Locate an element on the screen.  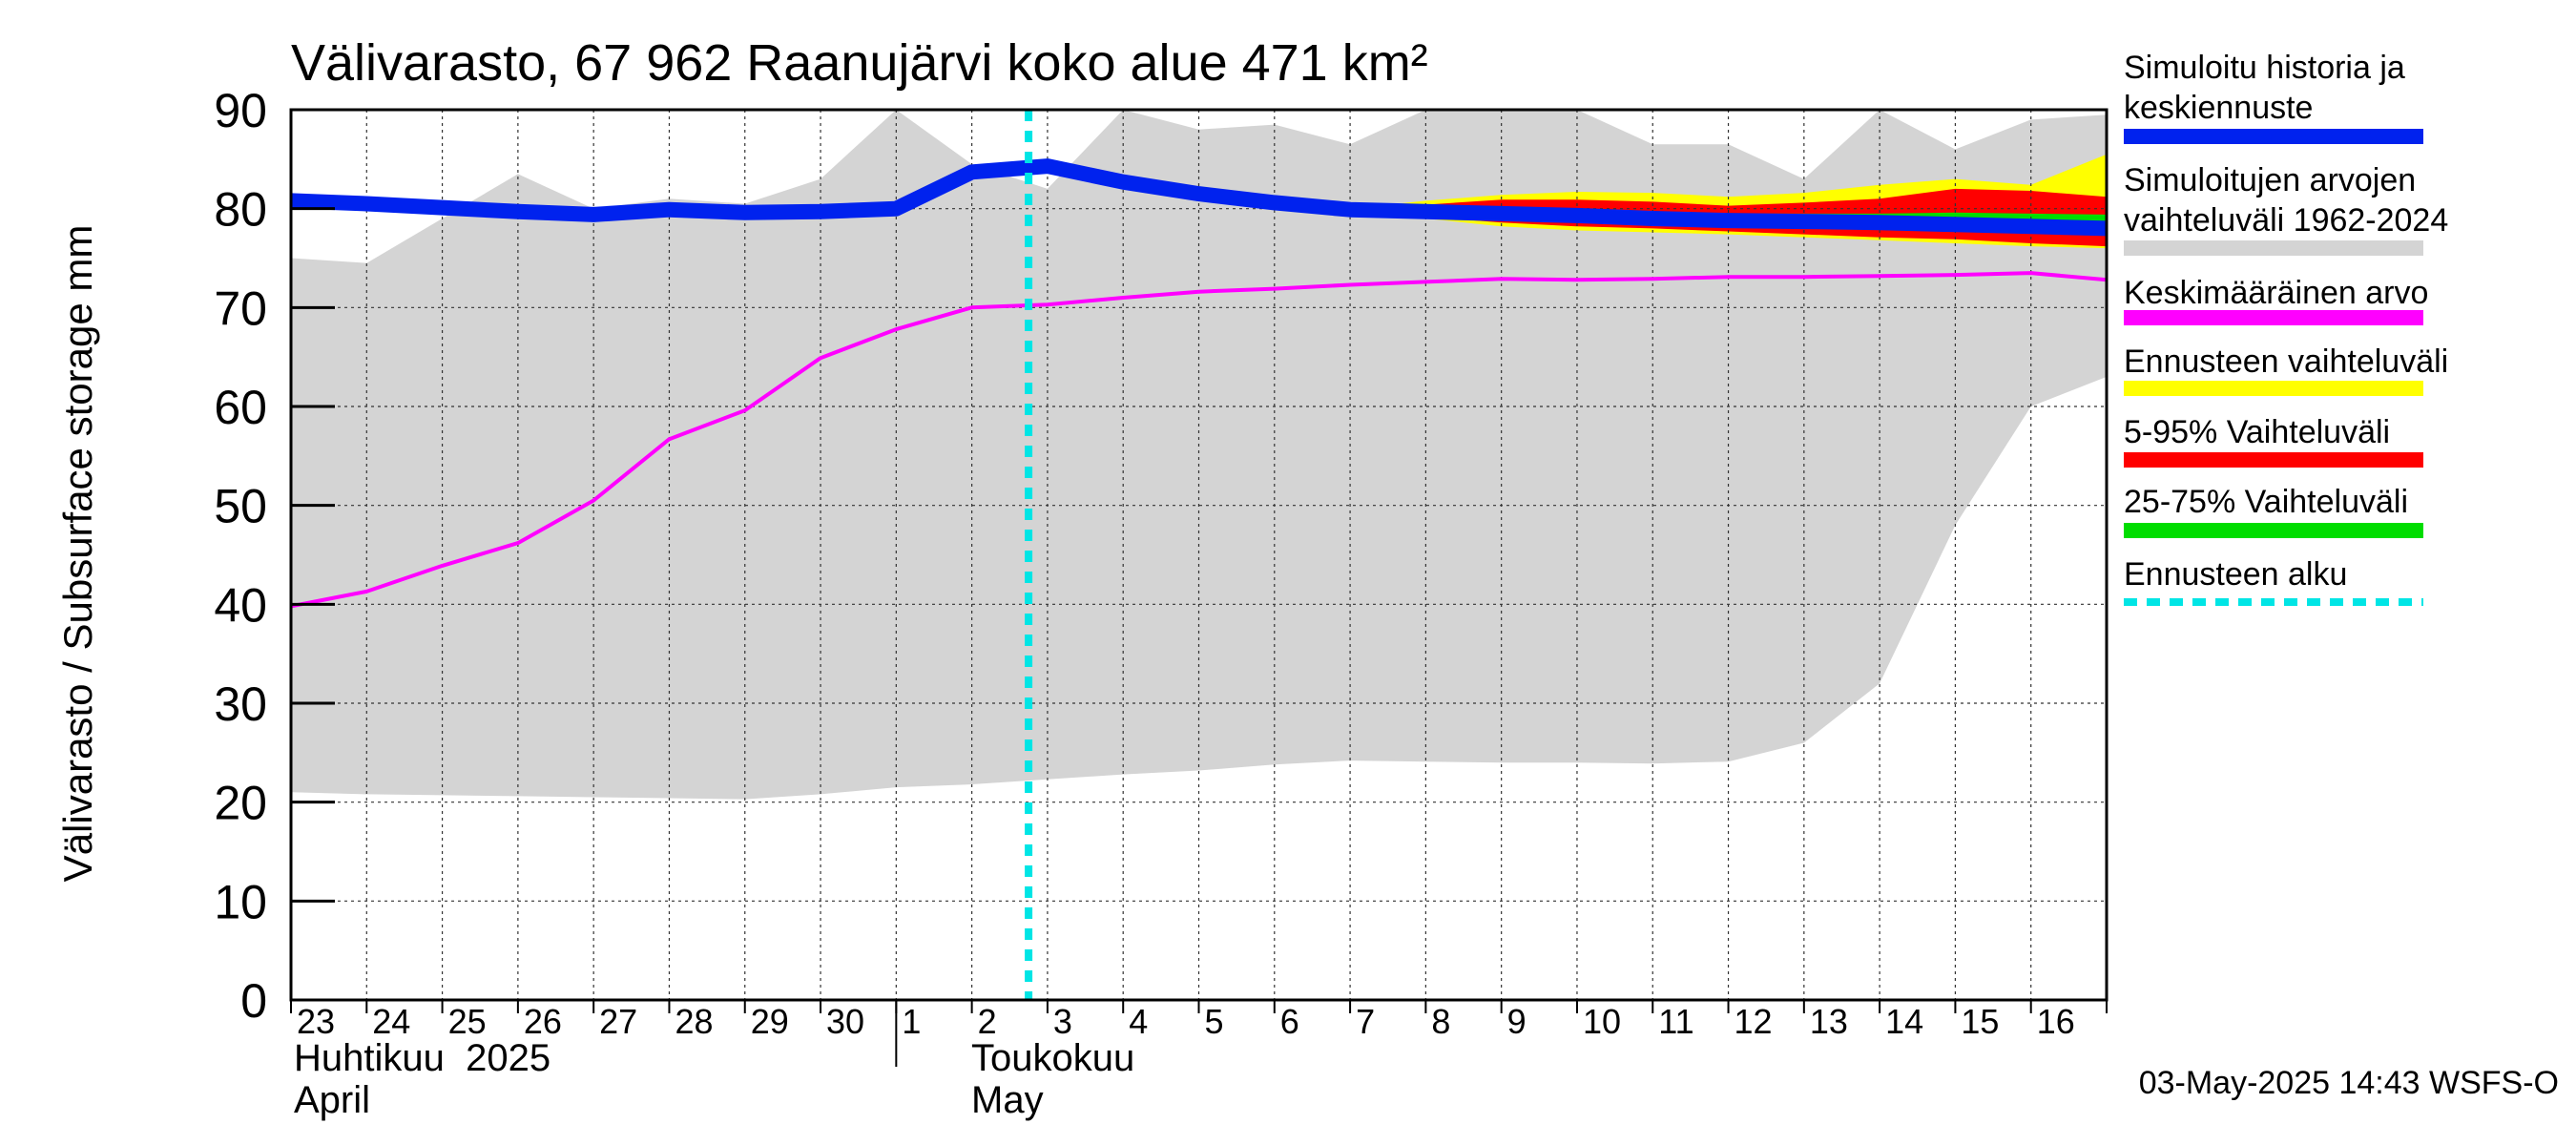
legend-item: Ennusteen alku is located at coordinates (2273, 581).